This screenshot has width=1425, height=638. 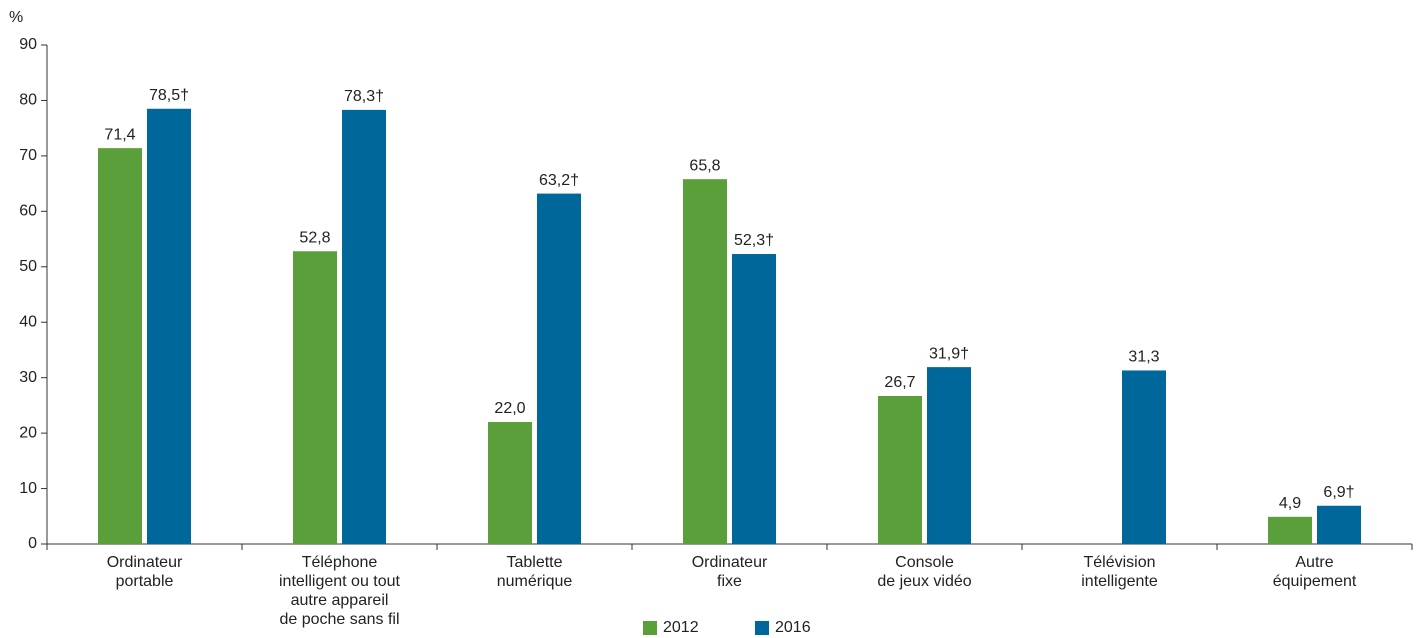 What do you see at coordinates (28, 266) in the screenshot?
I see `y-tick-label: 50` at bounding box center [28, 266].